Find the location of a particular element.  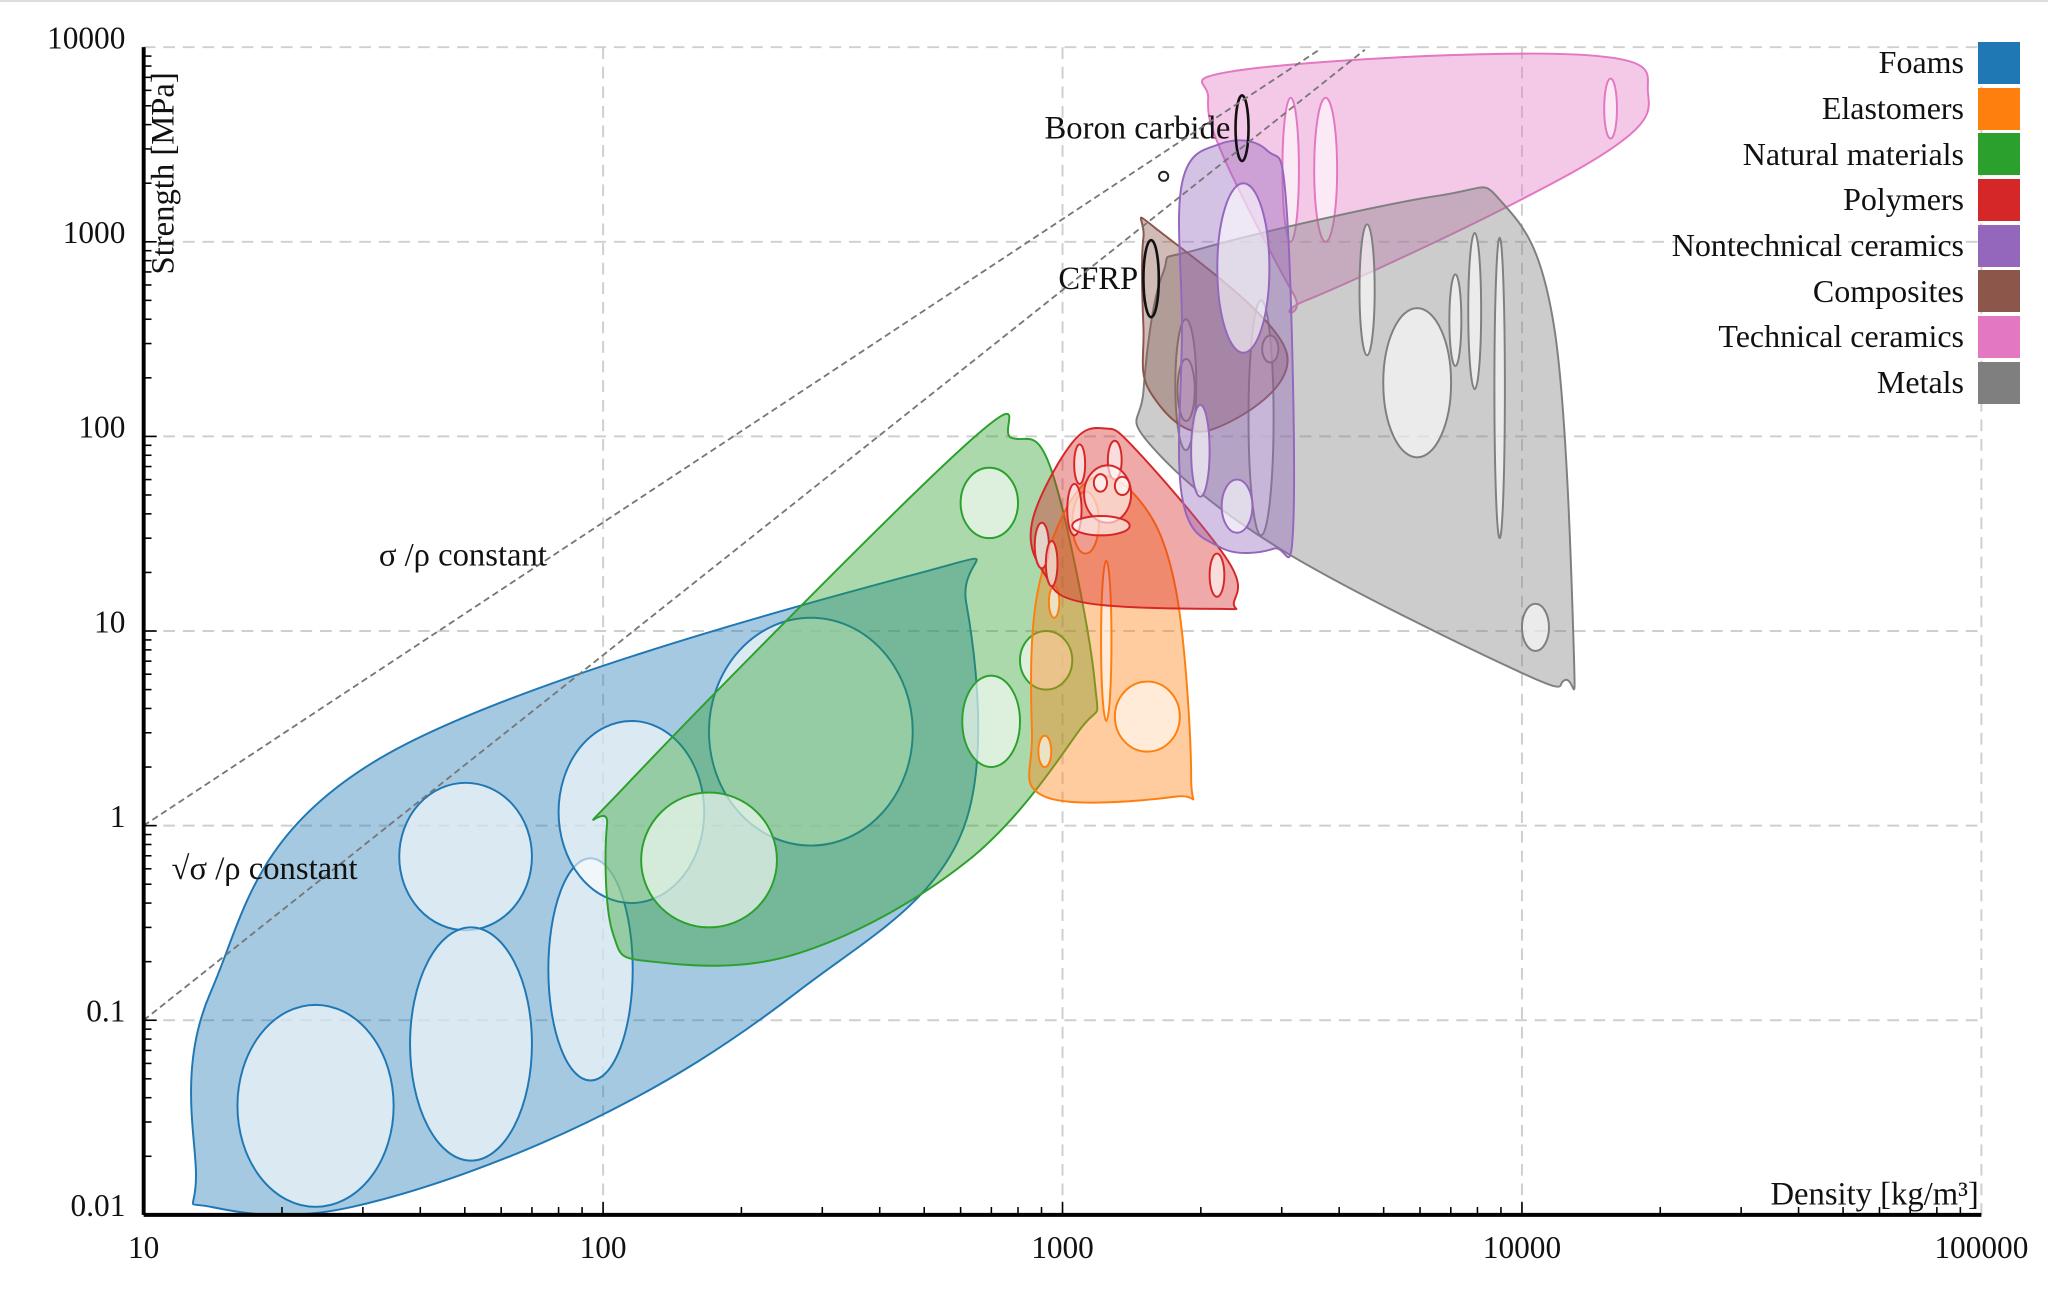

legend-item-technical-ceramics: Technical ceramics is located at coordinates (1846, 337).